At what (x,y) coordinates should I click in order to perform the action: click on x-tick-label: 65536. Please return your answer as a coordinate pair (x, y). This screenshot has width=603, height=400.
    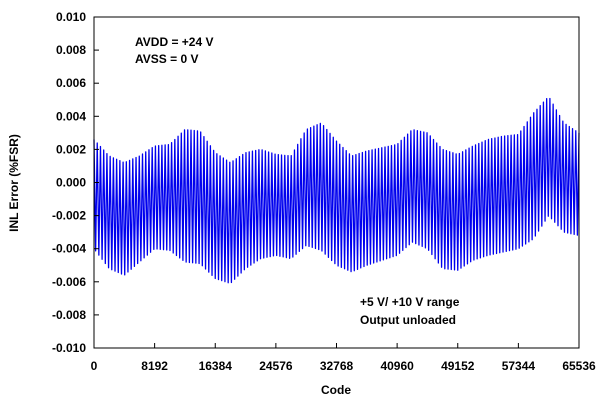
    Looking at the image, I should click on (579, 366).